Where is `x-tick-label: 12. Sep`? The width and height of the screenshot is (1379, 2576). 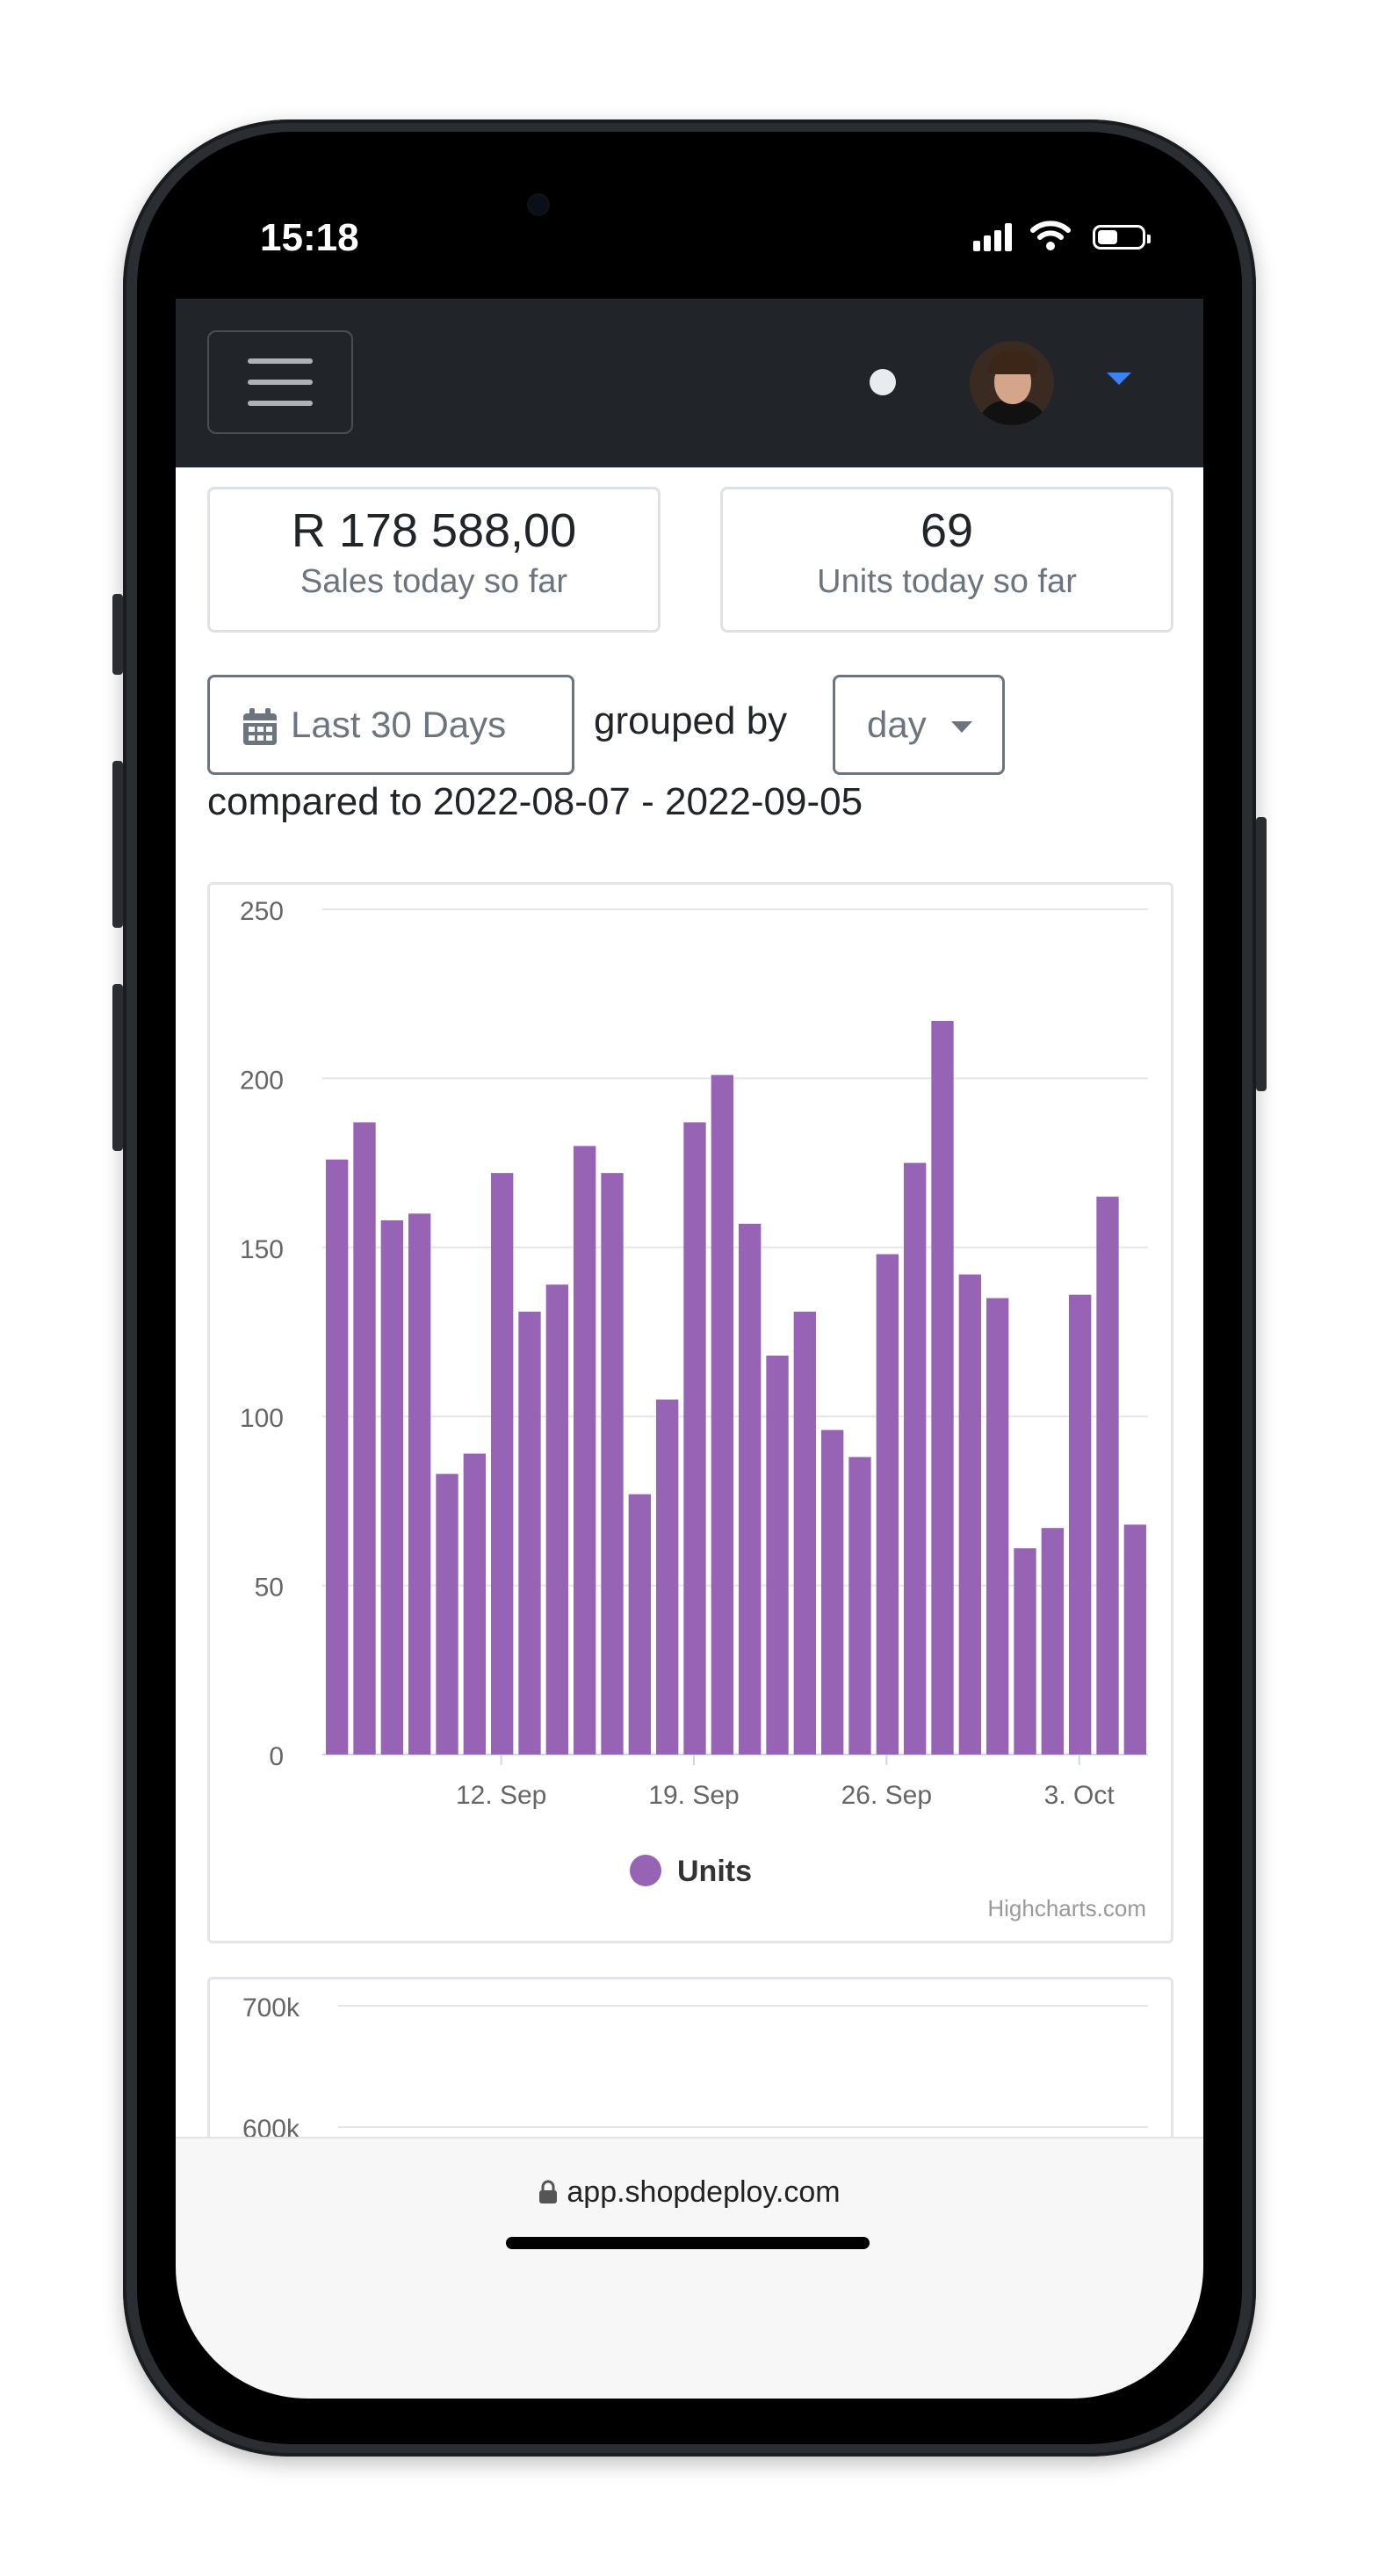 x-tick-label: 12. Sep is located at coordinates (501, 1795).